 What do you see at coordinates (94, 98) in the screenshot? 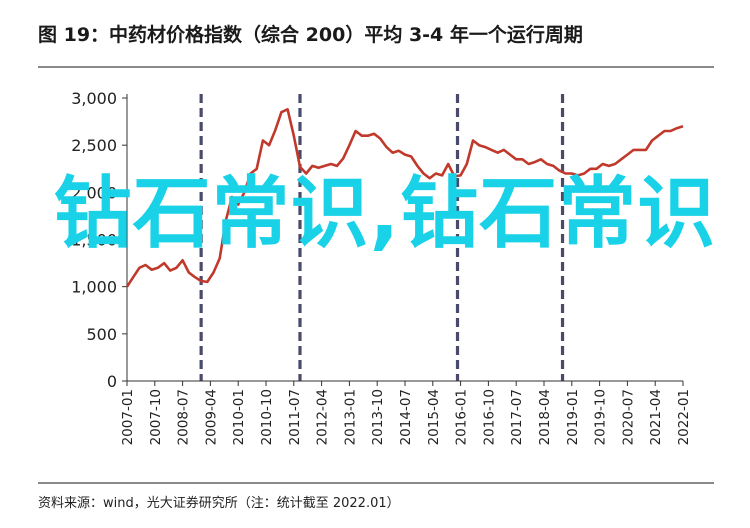
I see `y-tick-label: 3,000` at bounding box center [94, 98].